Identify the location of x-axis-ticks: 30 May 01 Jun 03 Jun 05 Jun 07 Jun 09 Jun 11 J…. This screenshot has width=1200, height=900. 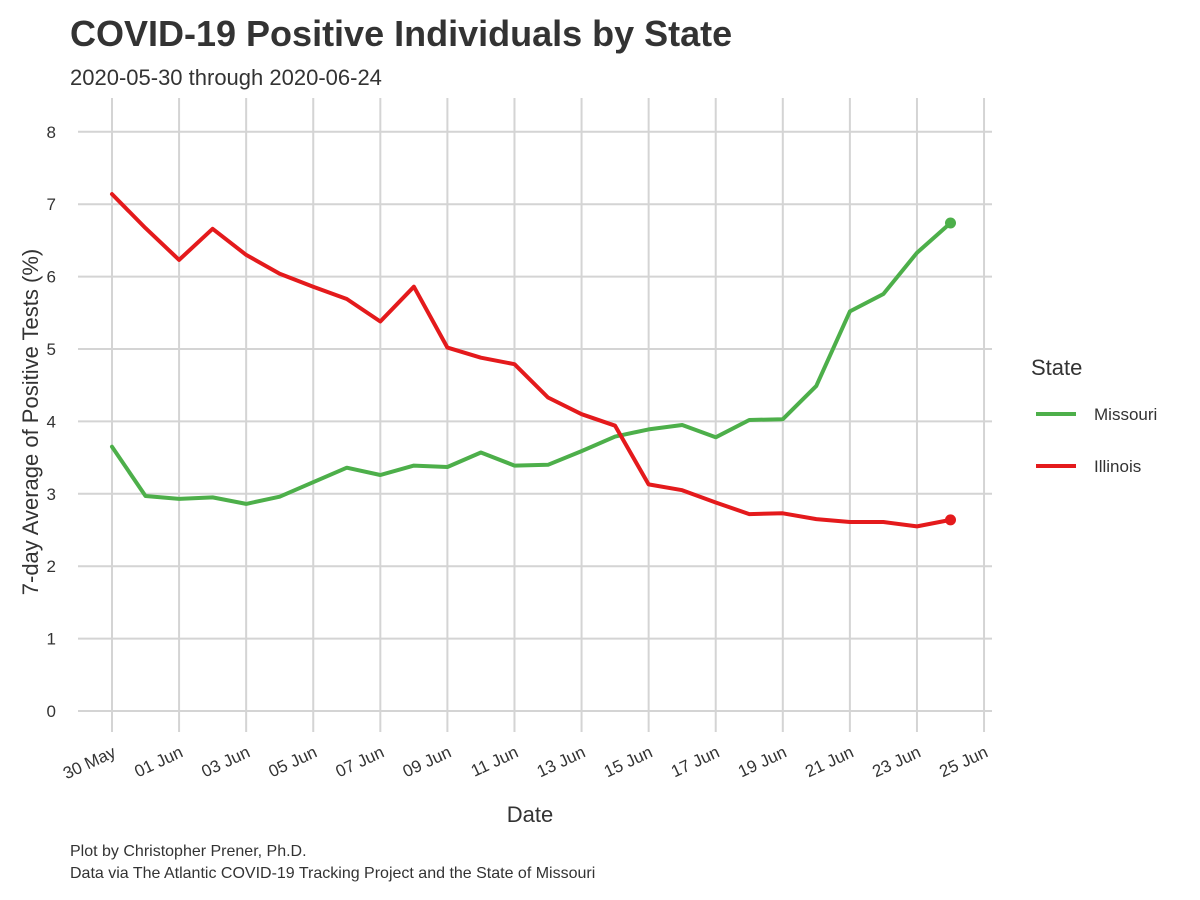
(525, 762).